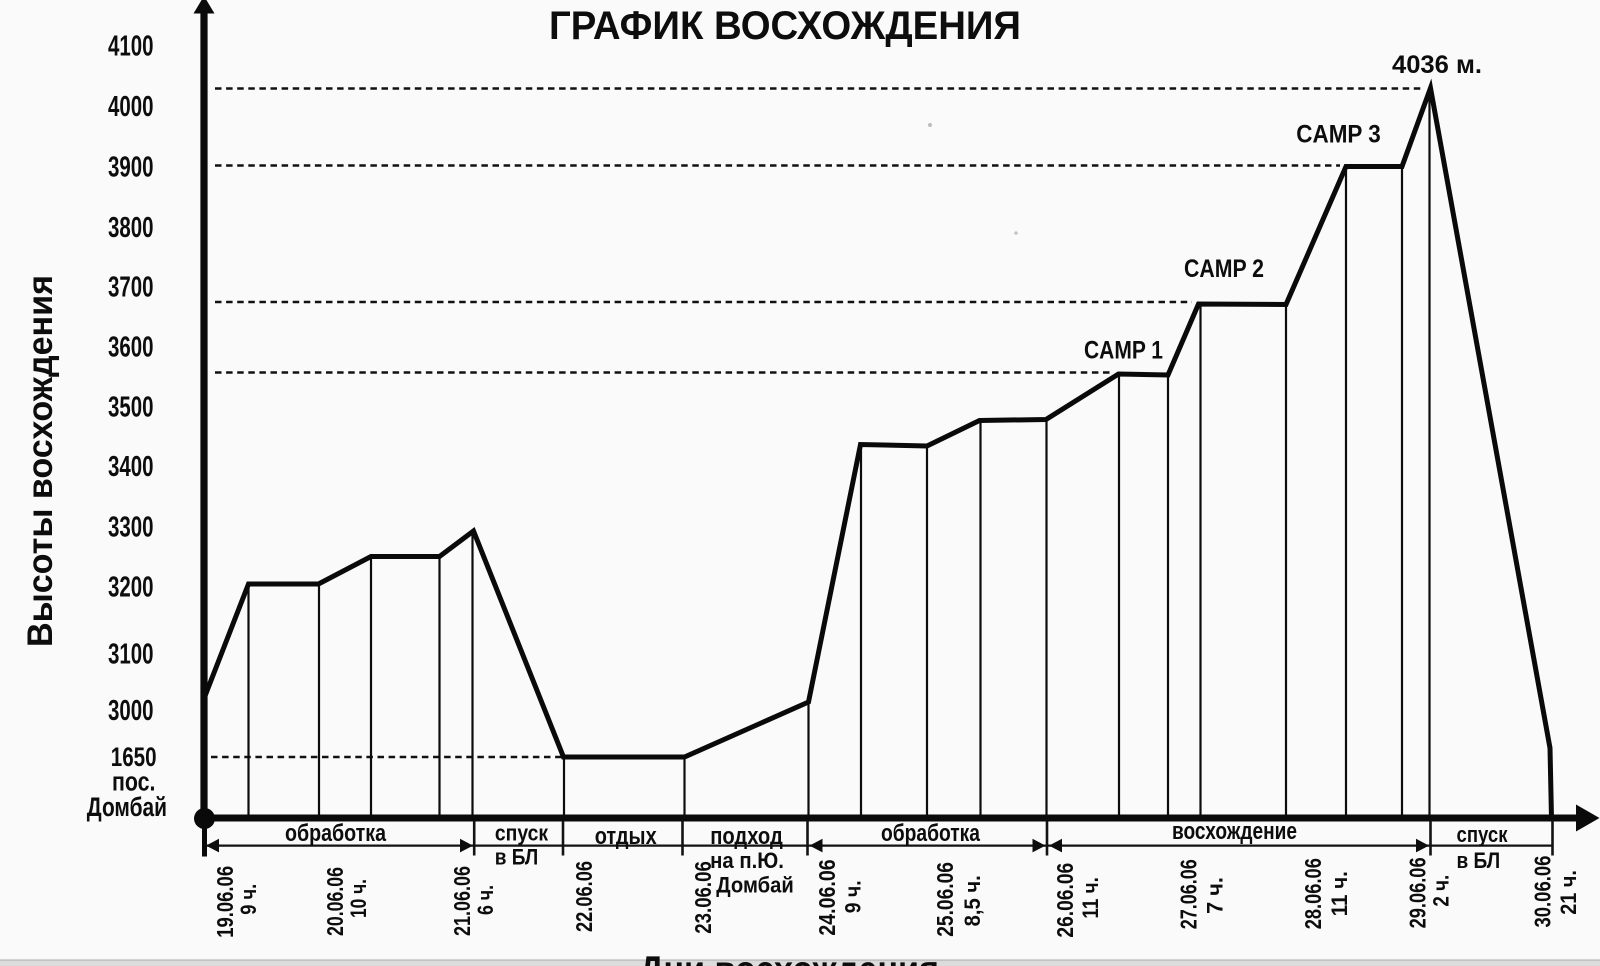 The image size is (1600, 966). I want to click on svg-text: Высоты восхождения, so click(40, 461).